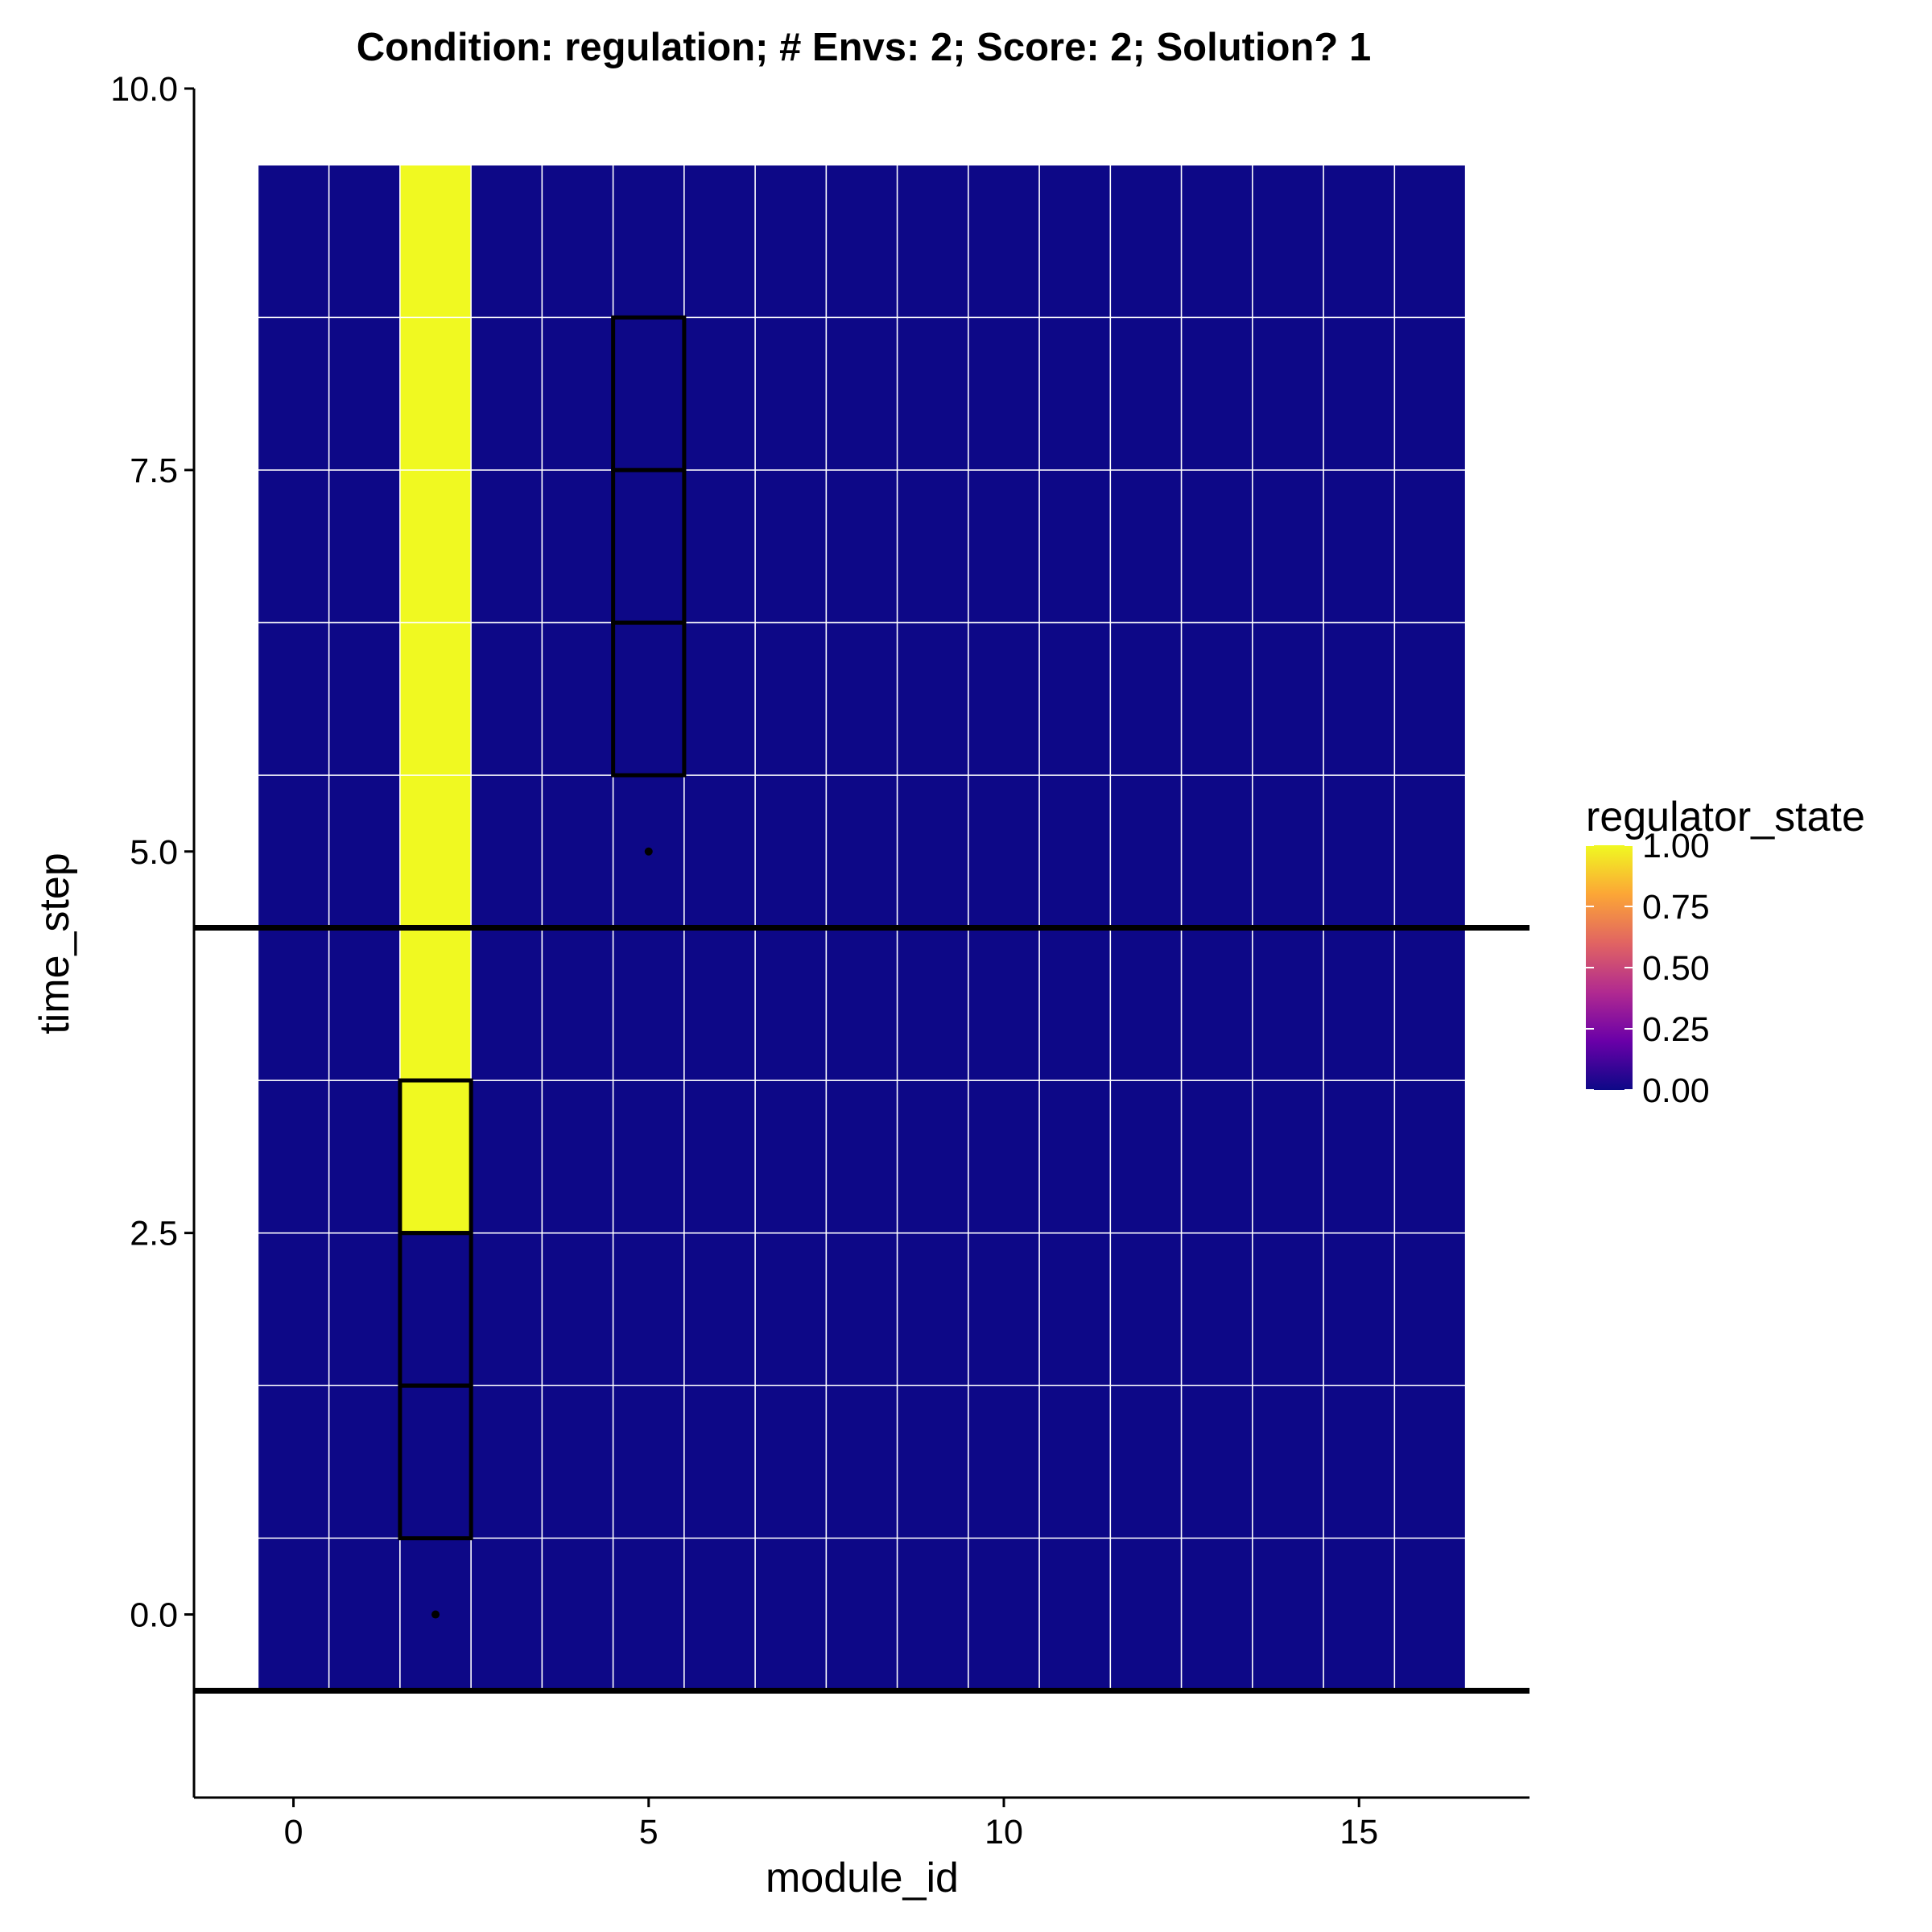 This screenshot has width=1932, height=1932. Describe the element at coordinates (1676, 968) in the screenshot. I see `legend-tick-label: 0.50` at that location.